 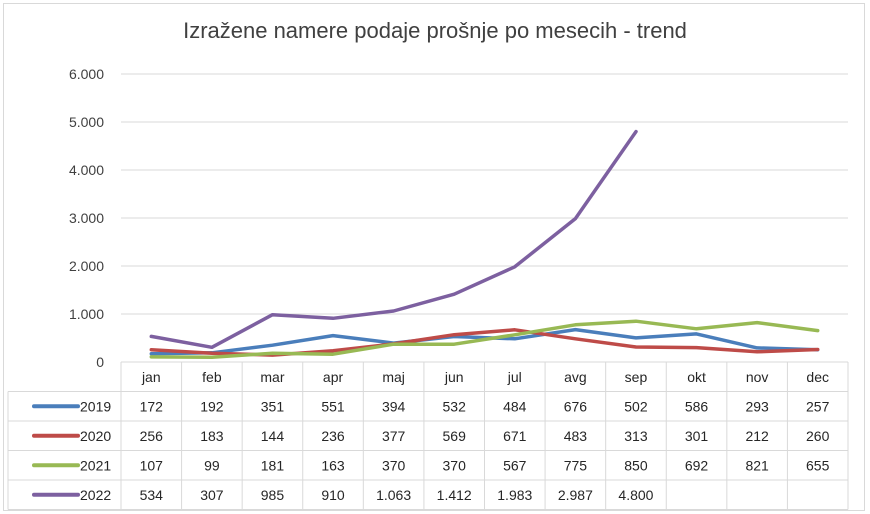 What do you see at coordinates (697, 436) in the screenshot?
I see `table-cell-value: 301` at bounding box center [697, 436].